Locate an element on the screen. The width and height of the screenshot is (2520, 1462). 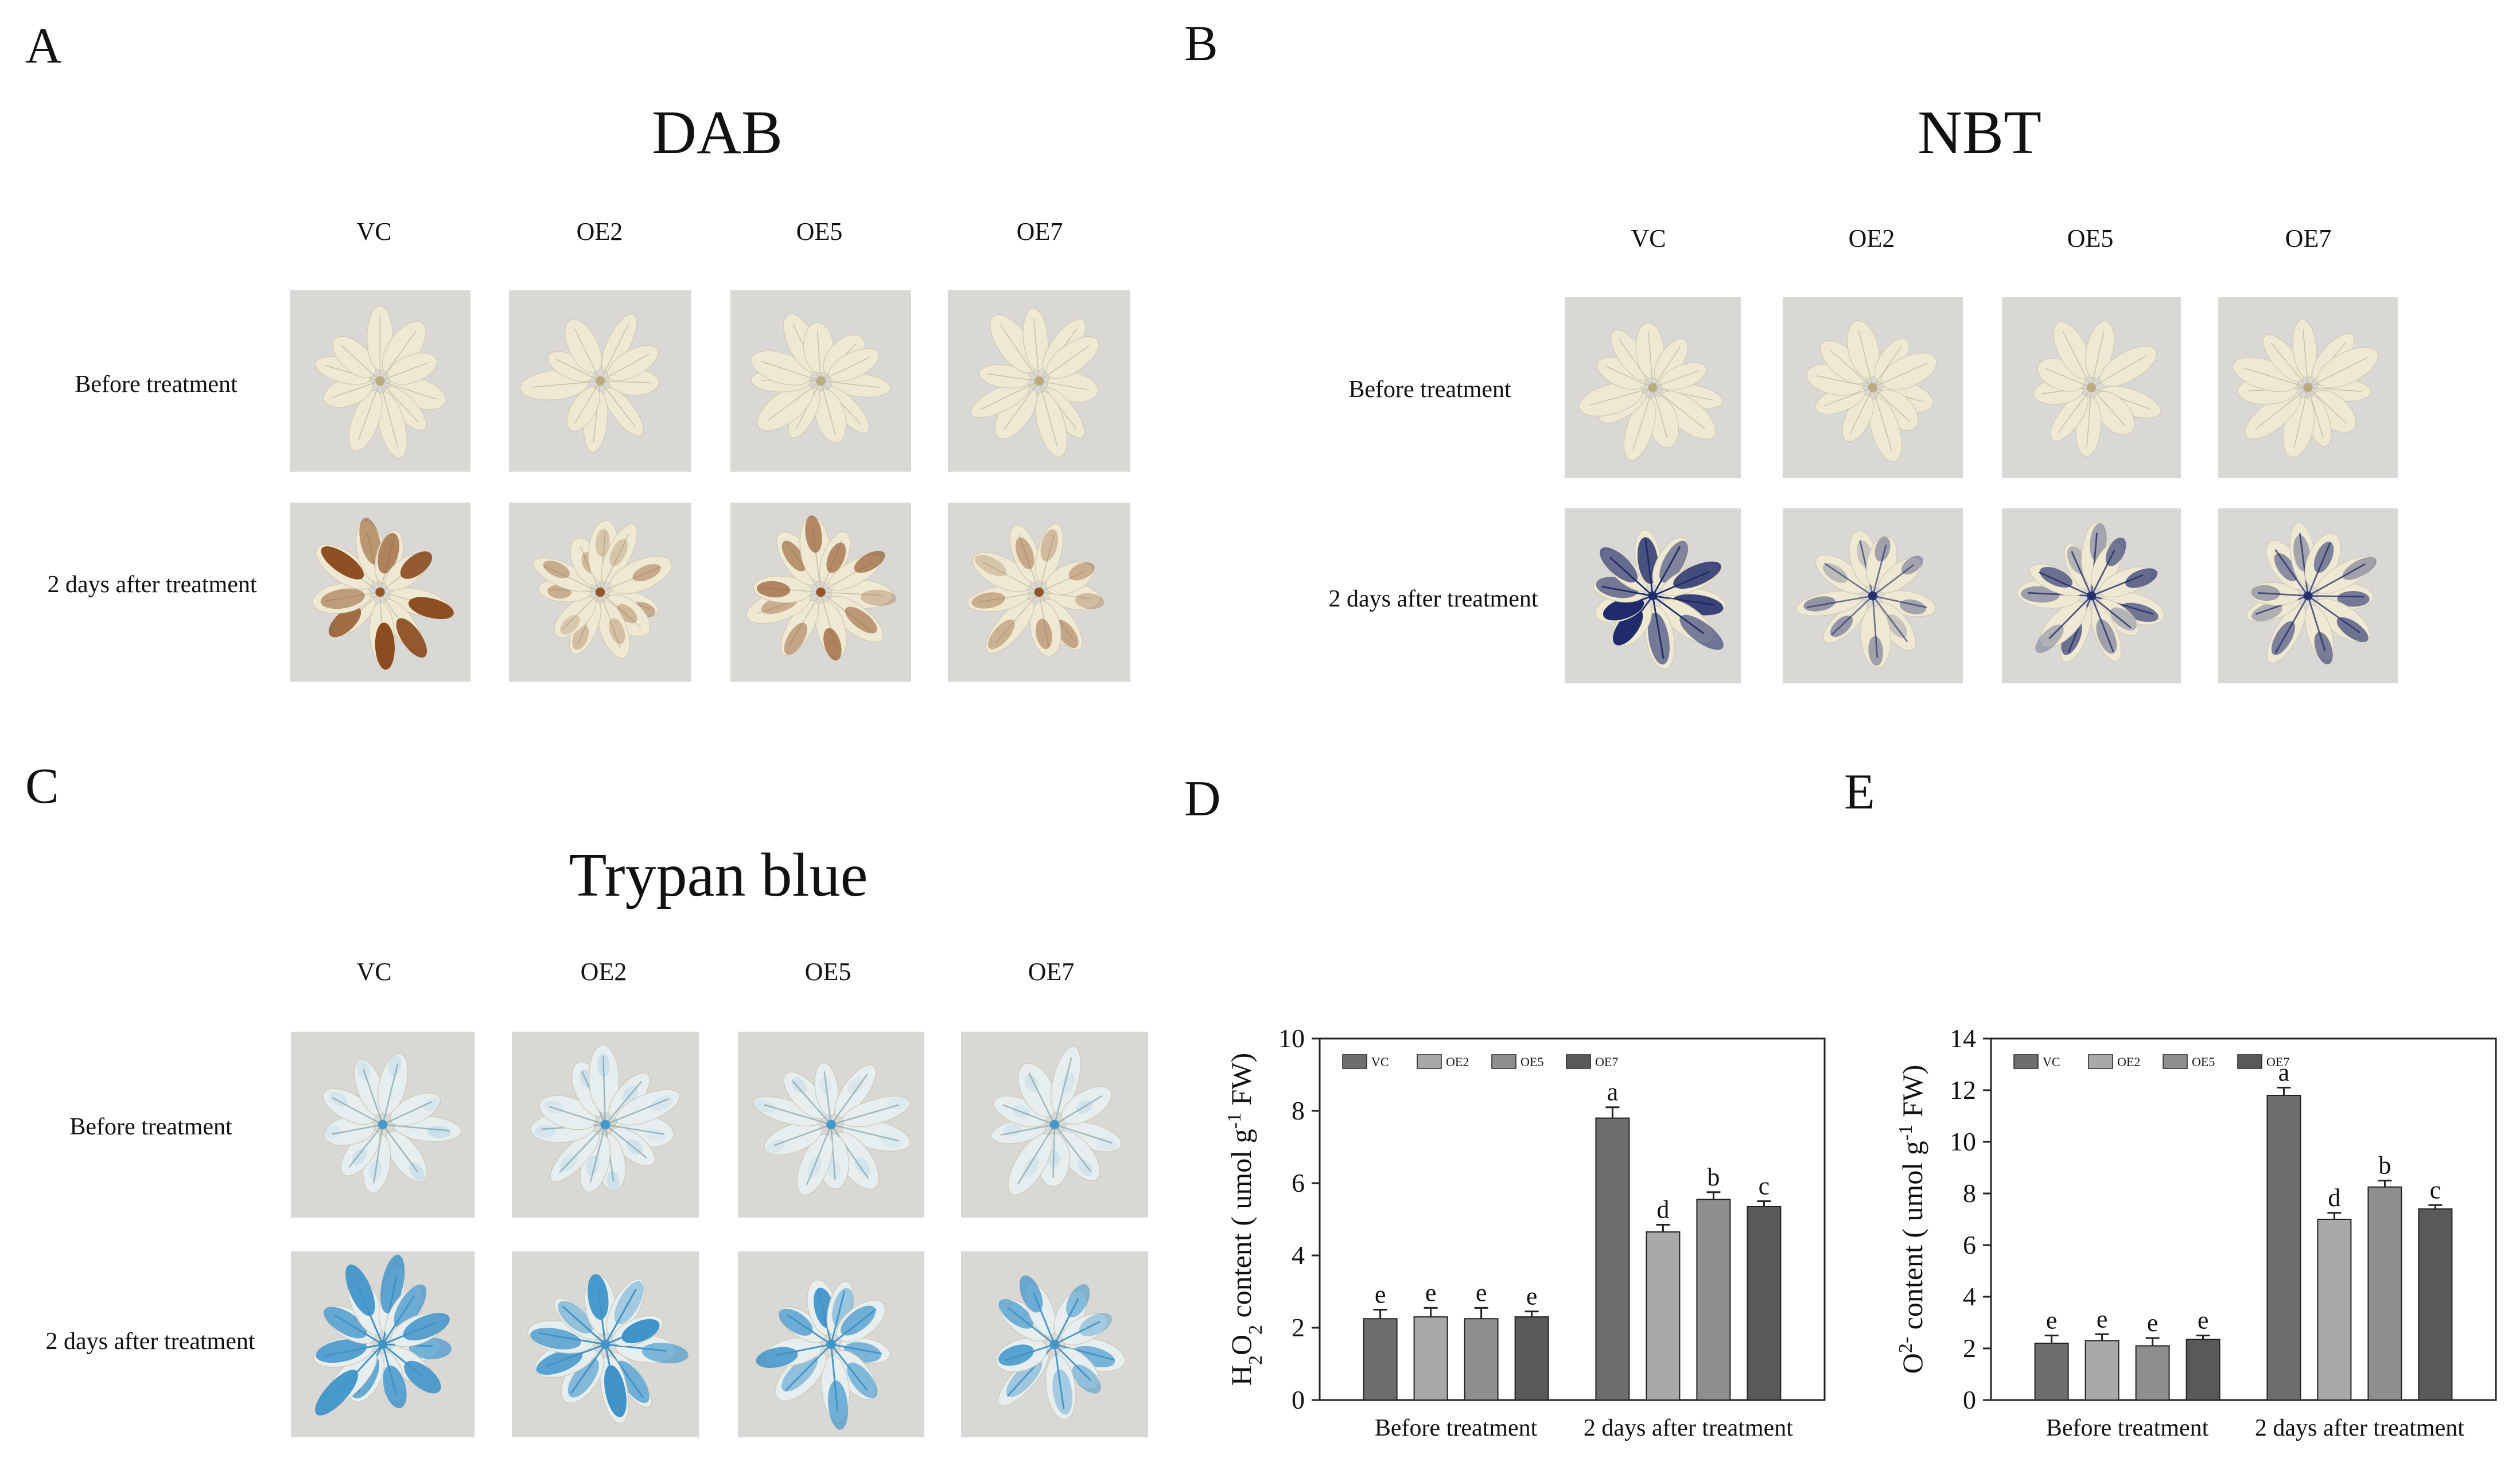
plot-frame is located at coordinates (2243, 1219).